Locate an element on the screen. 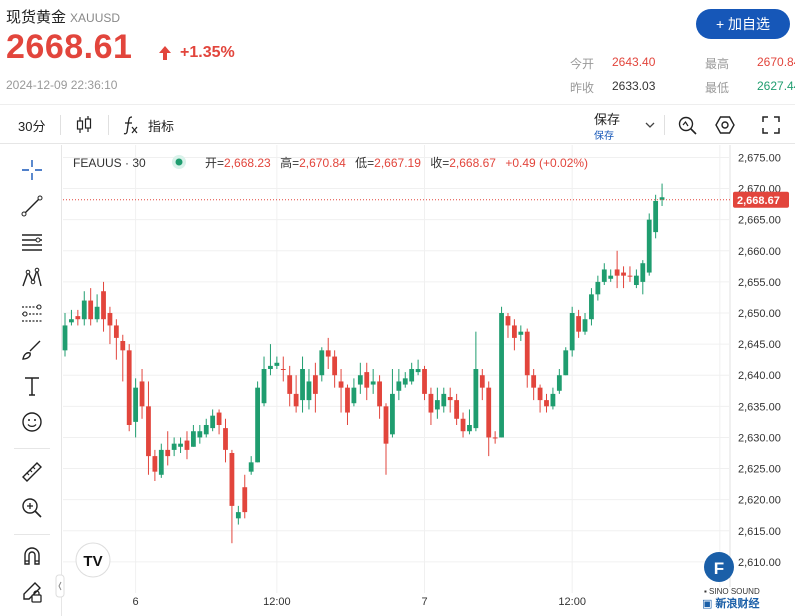 This screenshot has height=616, width=795. pattern-icon is located at coordinates (32, 277).